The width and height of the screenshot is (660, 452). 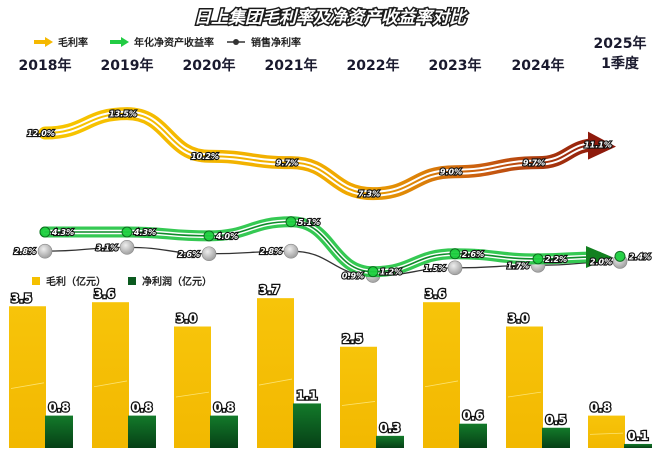 What do you see at coordinates (598, 145) in the screenshot?
I see `gross-margin-label: 11.1%` at bounding box center [598, 145].